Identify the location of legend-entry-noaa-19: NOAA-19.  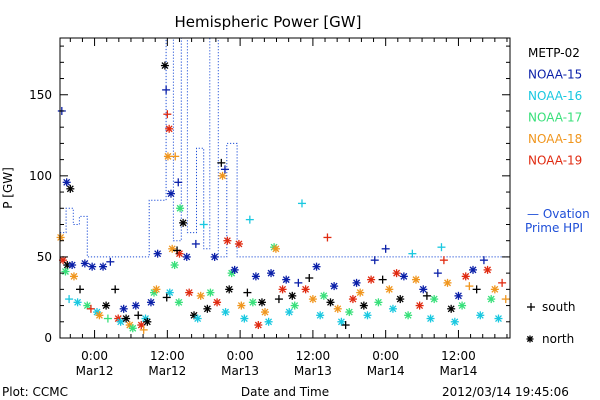
(555, 161).